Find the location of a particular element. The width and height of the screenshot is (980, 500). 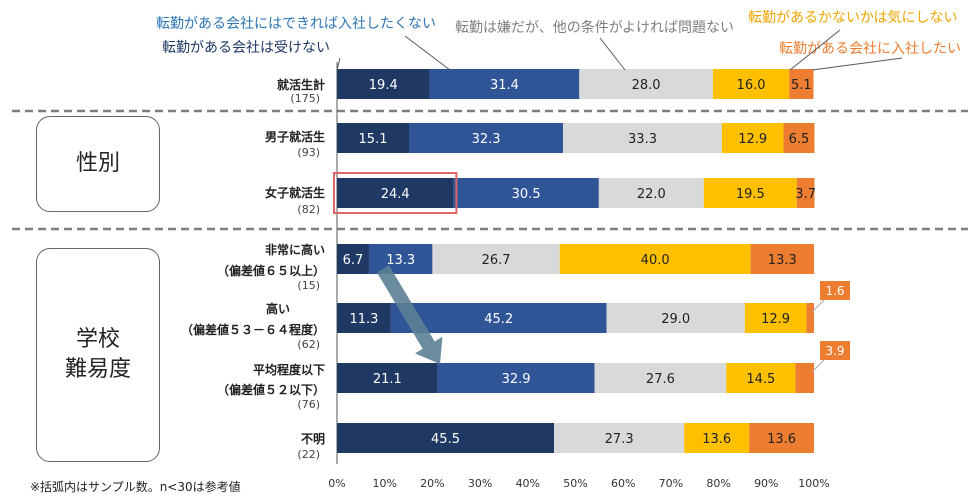

row-label-unknown: 不明 is located at coordinates (312, 439).